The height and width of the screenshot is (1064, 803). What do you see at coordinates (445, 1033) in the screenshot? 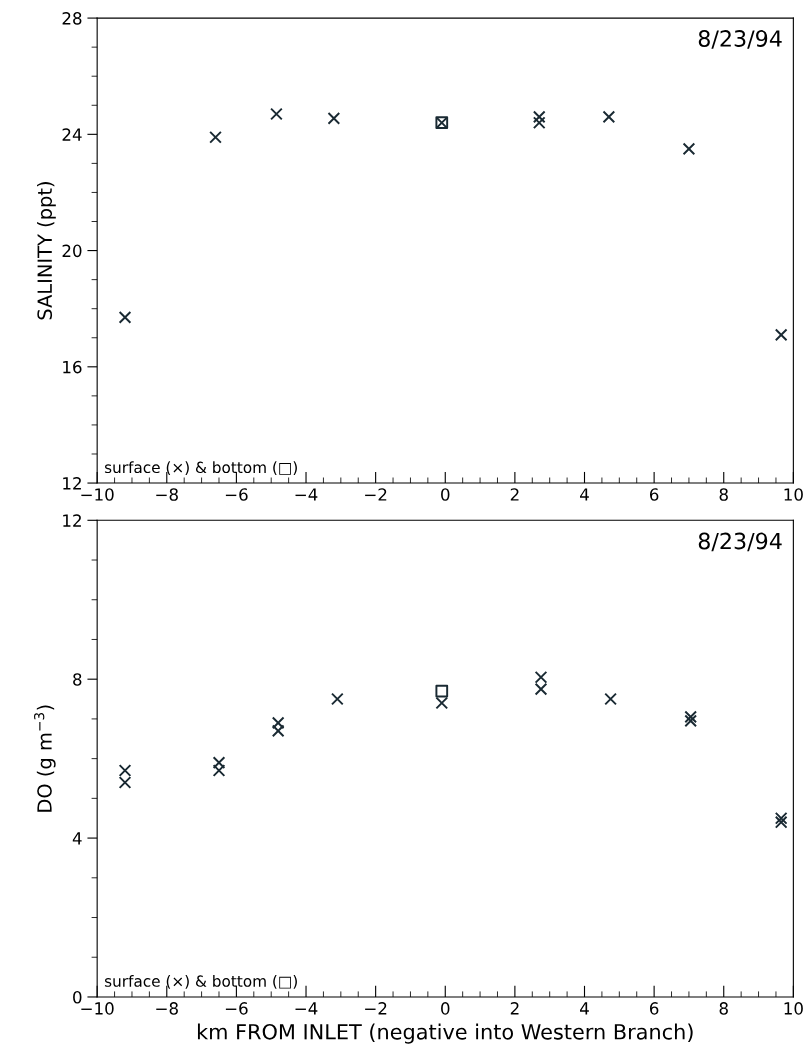
I see `x-axis-title: km FROM INLET (negative into Western Branch)` at bounding box center [445, 1033].